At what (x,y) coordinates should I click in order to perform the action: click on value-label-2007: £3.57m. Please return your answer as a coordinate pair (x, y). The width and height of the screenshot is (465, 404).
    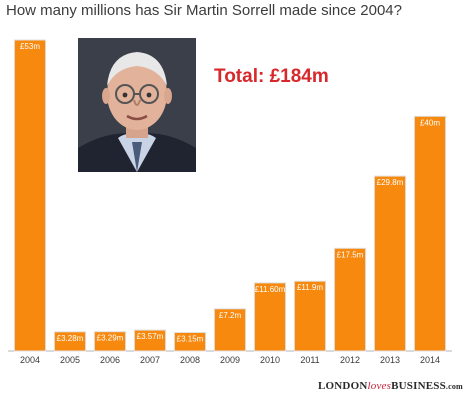
    Looking at the image, I should click on (150, 336).